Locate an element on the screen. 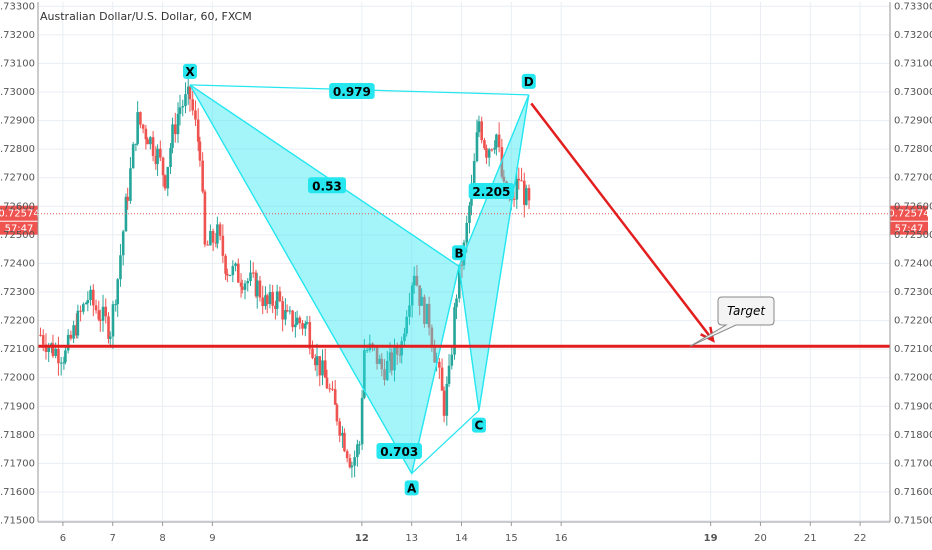  point-label-X: X is located at coordinates (190, 72).